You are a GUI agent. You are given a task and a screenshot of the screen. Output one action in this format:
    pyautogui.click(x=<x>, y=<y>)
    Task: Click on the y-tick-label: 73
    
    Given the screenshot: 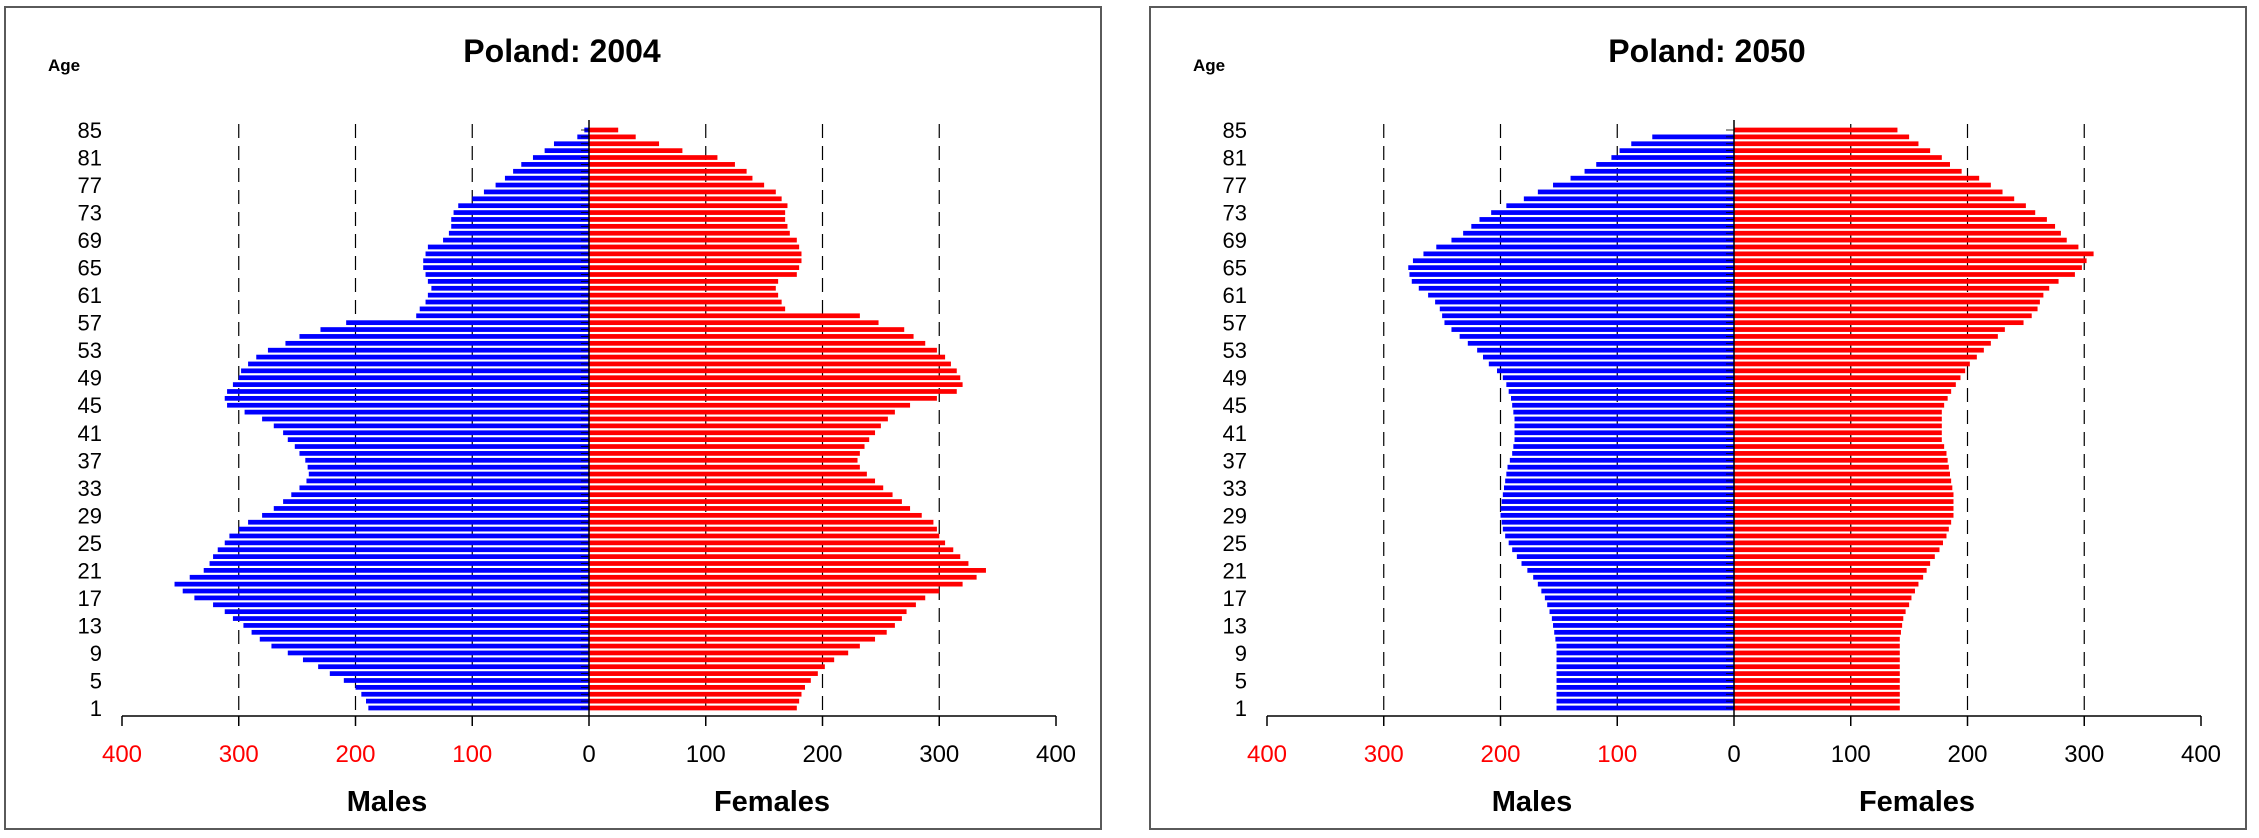 What is the action you would take?
    pyautogui.click(x=90, y=213)
    